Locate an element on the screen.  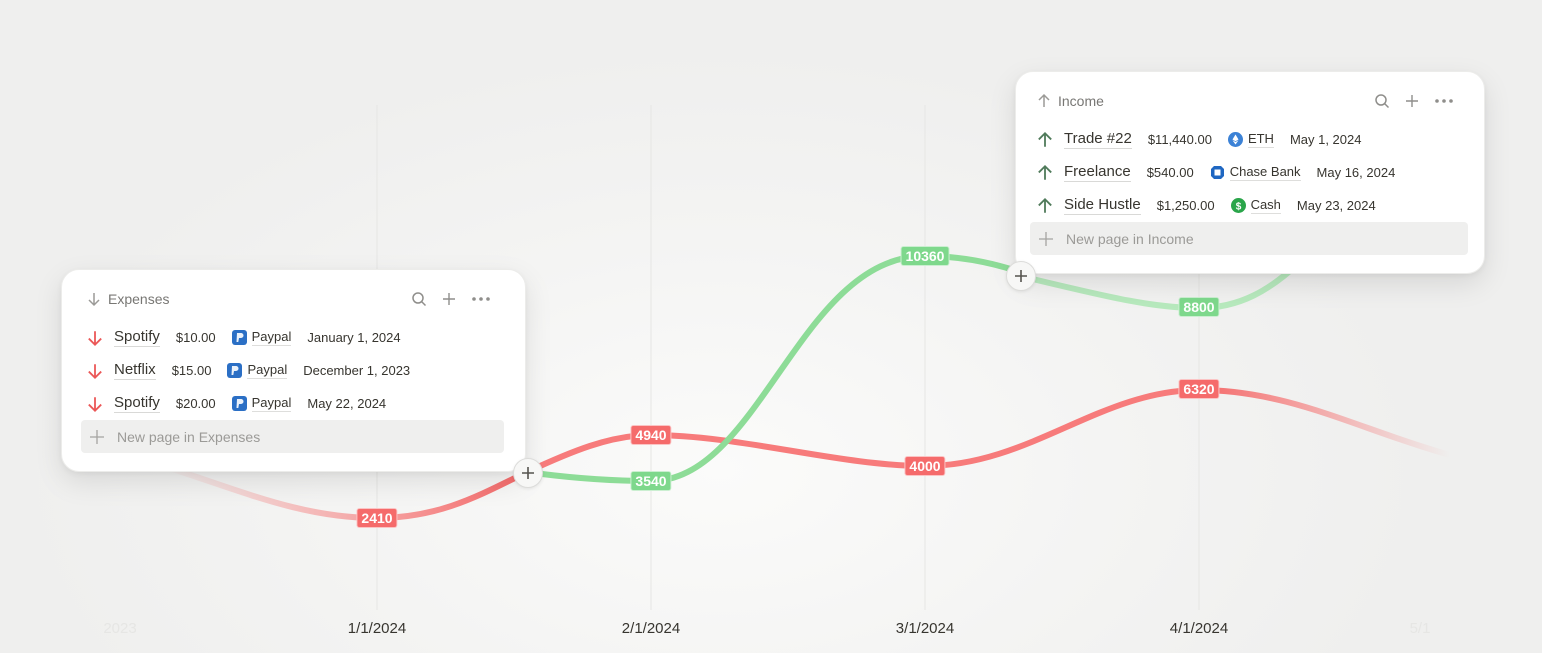
income-date: May 1, 2024 is located at coordinates (1325, 139).